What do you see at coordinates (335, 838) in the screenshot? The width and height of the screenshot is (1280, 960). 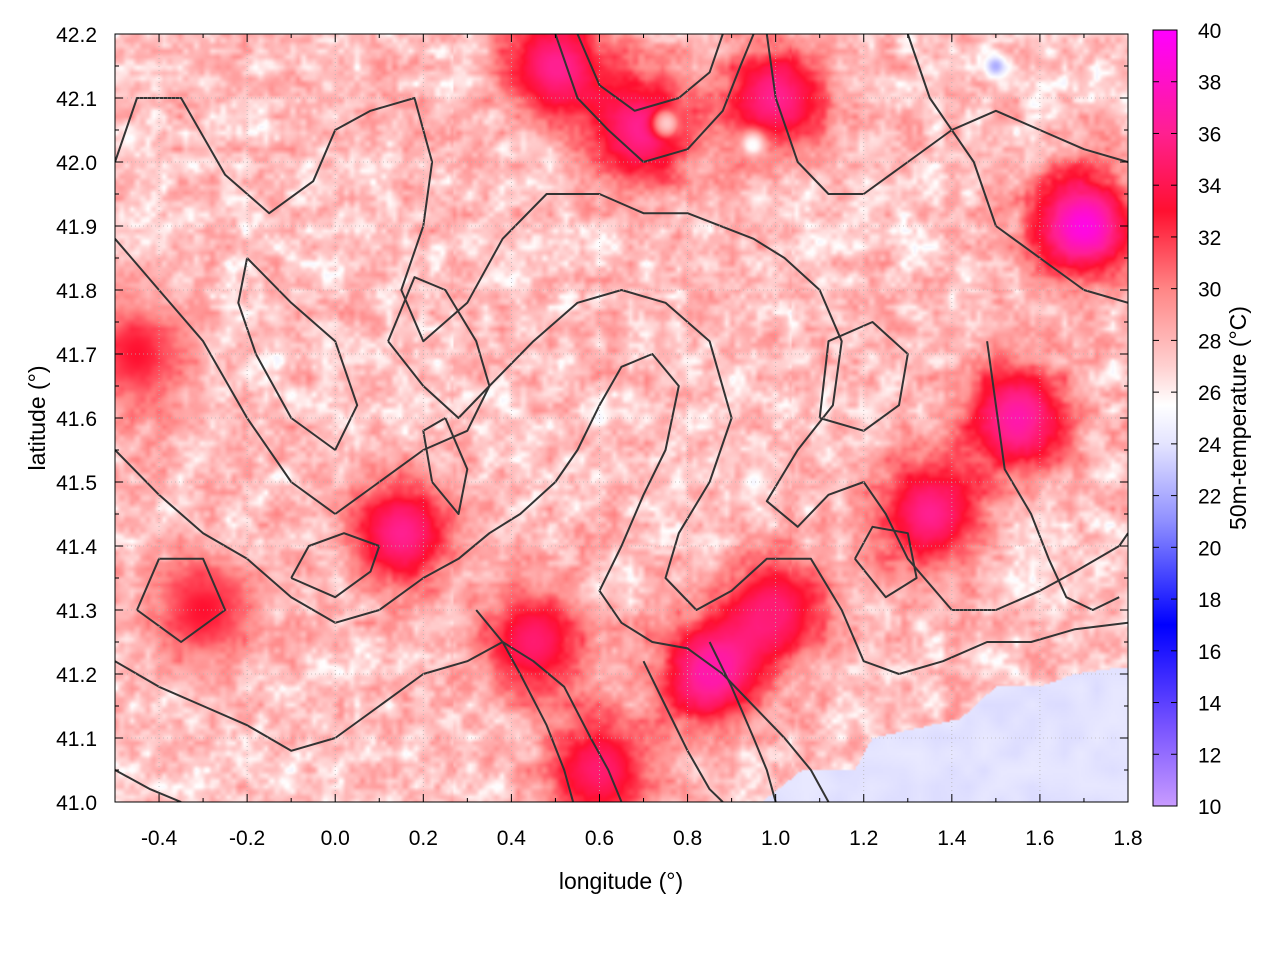 I see `x-tick-label: 0.0` at bounding box center [335, 838].